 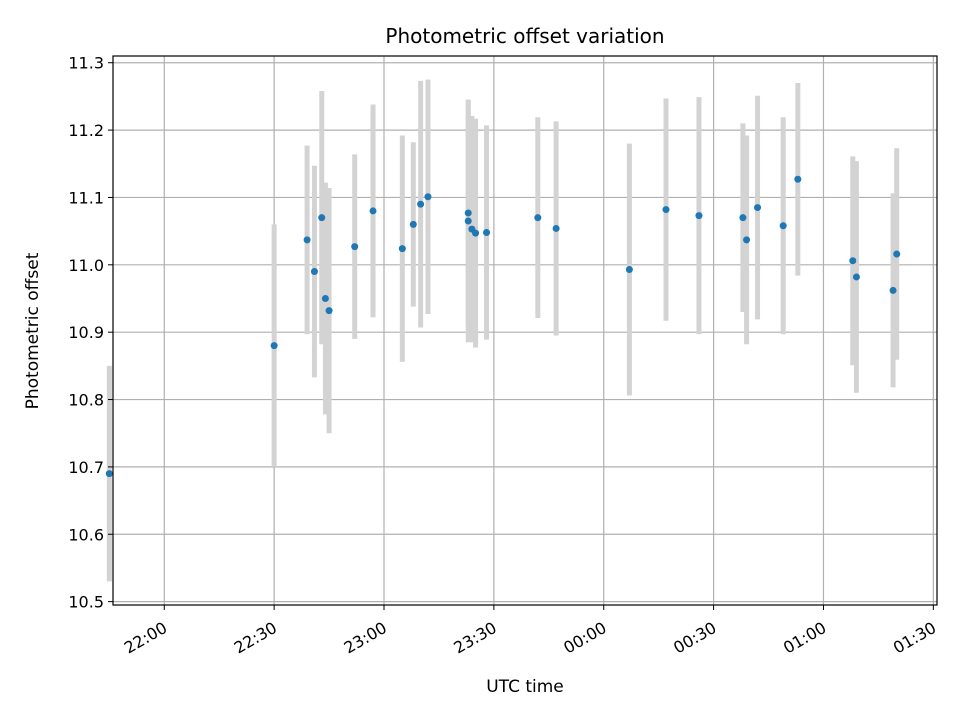 I want to click on y-tick-label: 11.1, so click(x=86, y=197).